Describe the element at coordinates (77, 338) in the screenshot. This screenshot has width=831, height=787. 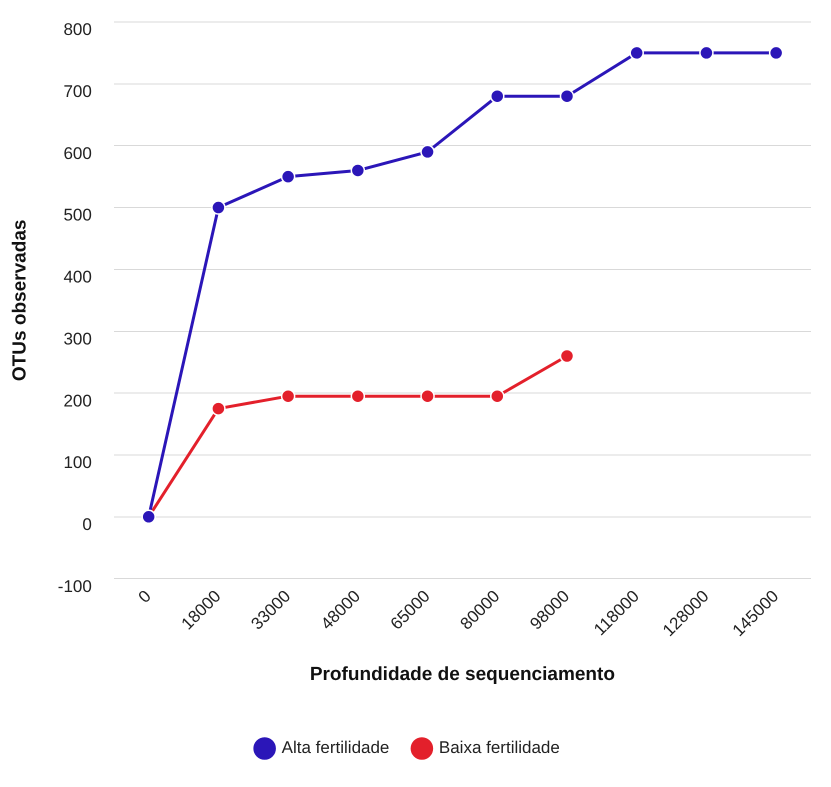
I see `y-tick-label: 300` at that location.